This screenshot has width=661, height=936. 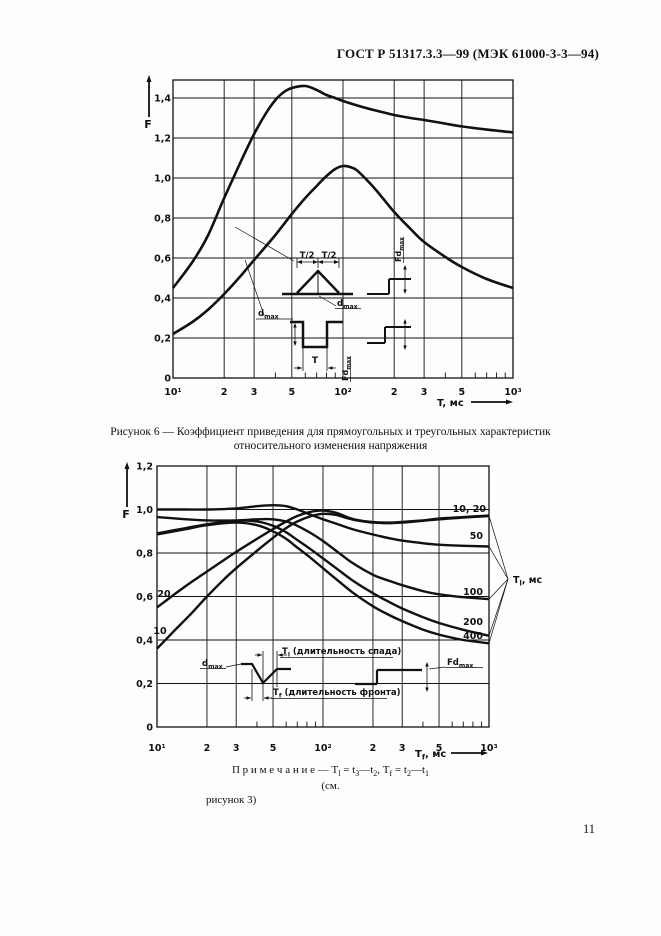 I want to click on series-rectangular, so click(x=342, y=186).